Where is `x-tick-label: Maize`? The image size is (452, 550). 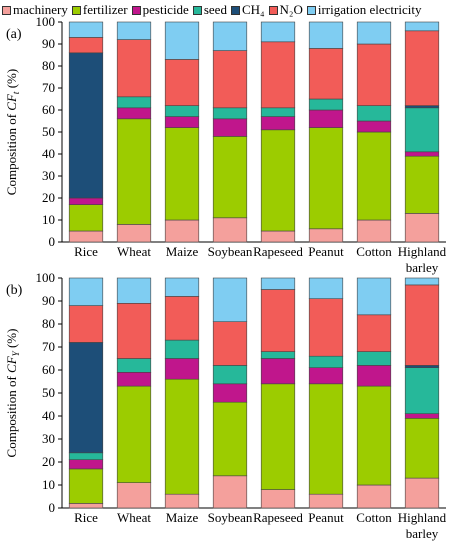 x-tick-label: Maize is located at coordinates (182, 517).